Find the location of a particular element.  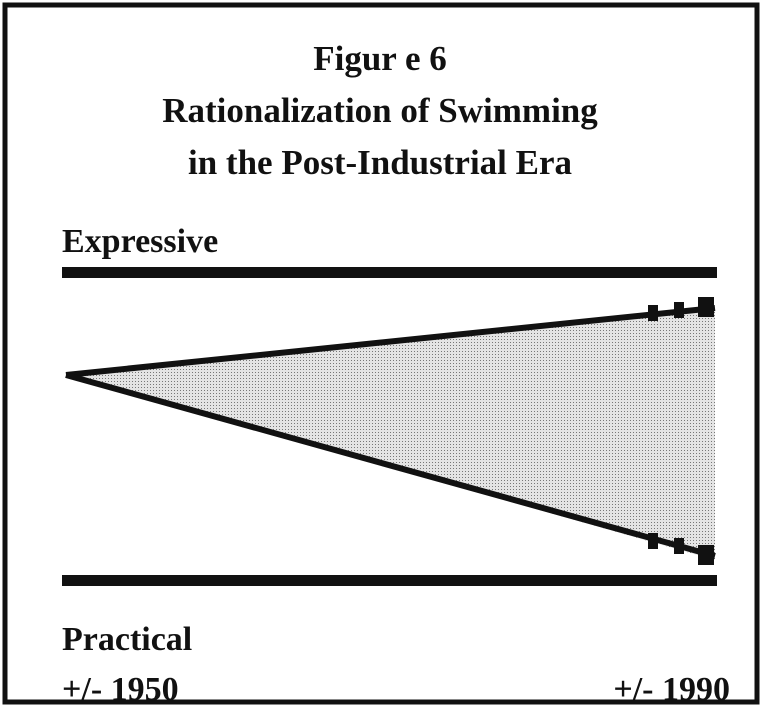

bottom-bar is located at coordinates (389, 580).